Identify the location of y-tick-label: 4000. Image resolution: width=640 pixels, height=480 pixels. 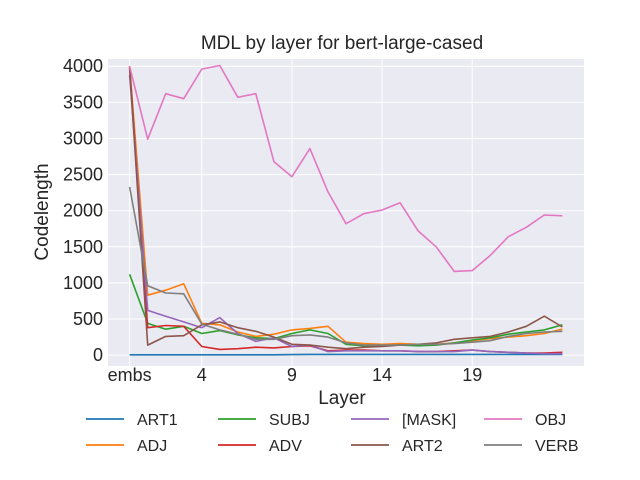
(83, 66).